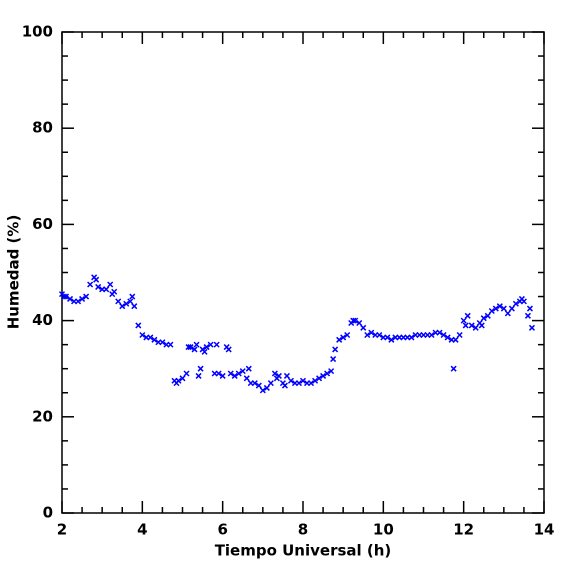  What do you see at coordinates (463, 530) in the screenshot?
I see `x-tick-label: 12` at bounding box center [463, 530].